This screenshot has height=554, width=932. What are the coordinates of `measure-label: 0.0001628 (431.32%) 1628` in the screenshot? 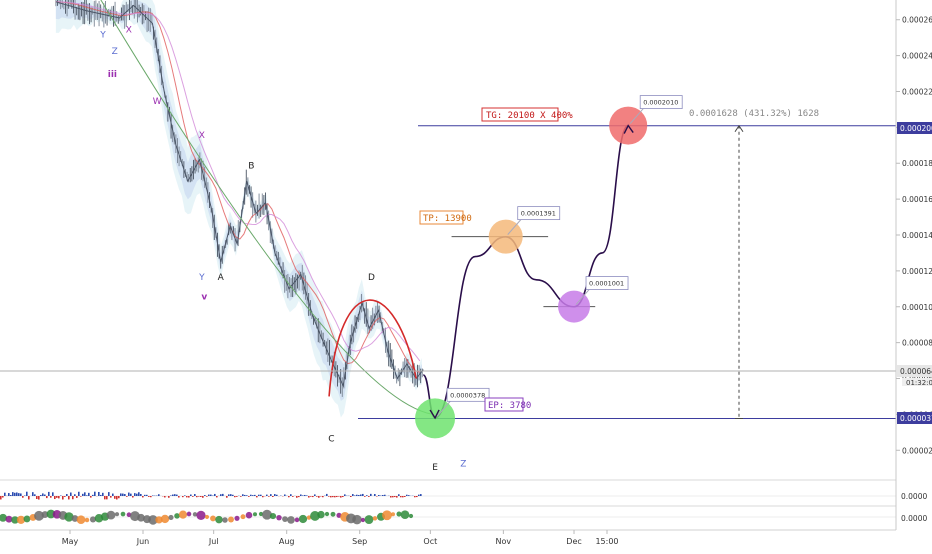 It's located at (754, 114).